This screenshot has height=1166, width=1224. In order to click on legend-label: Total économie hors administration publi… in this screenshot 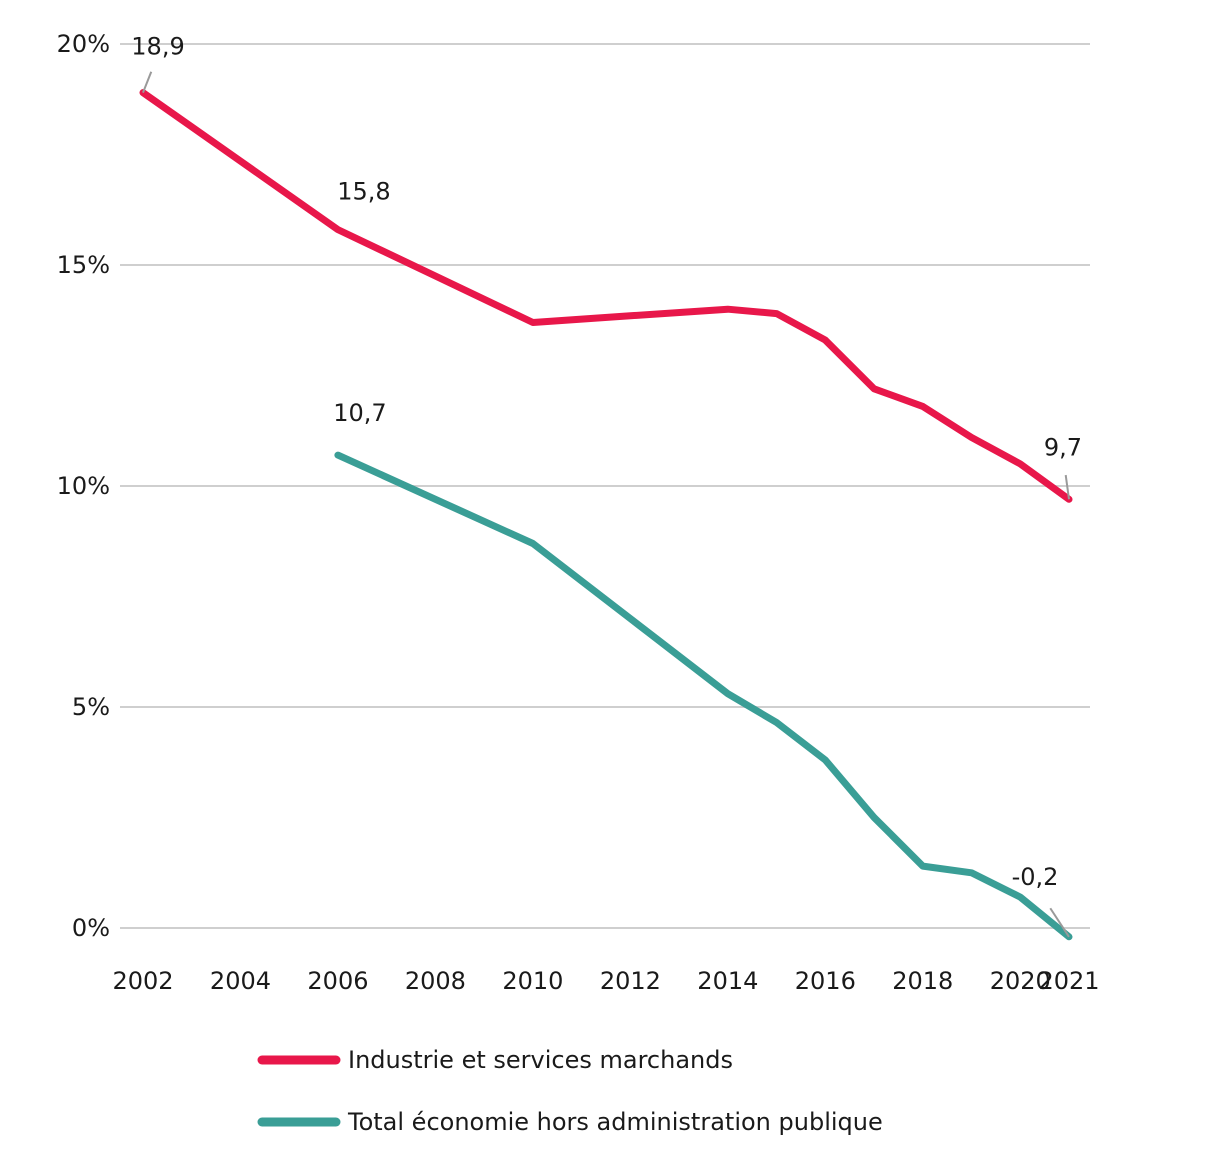, I will do `click(615, 1122)`.